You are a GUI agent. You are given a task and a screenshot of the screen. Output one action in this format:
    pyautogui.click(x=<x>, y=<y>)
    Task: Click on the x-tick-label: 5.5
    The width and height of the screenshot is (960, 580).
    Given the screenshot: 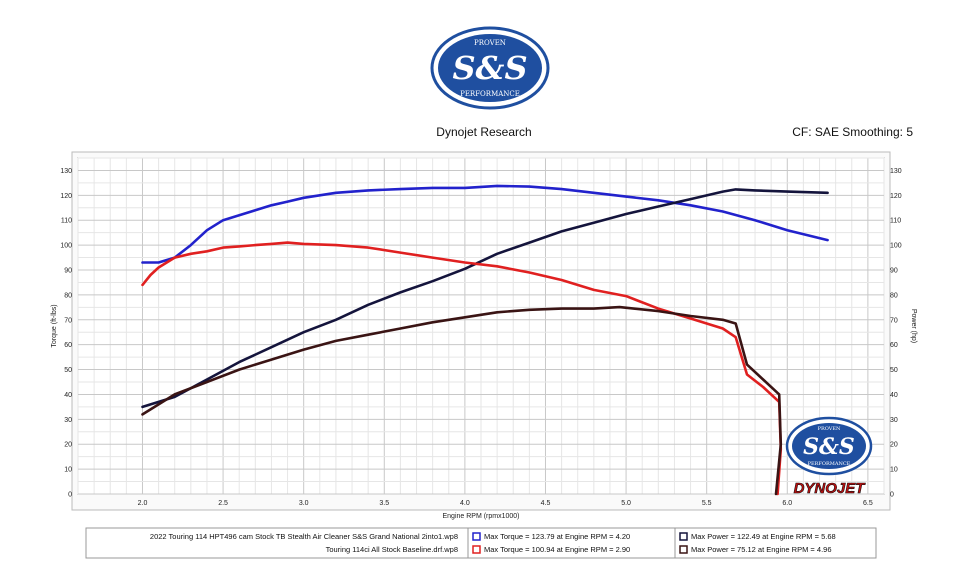 What is the action you would take?
    pyautogui.click(x=707, y=503)
    